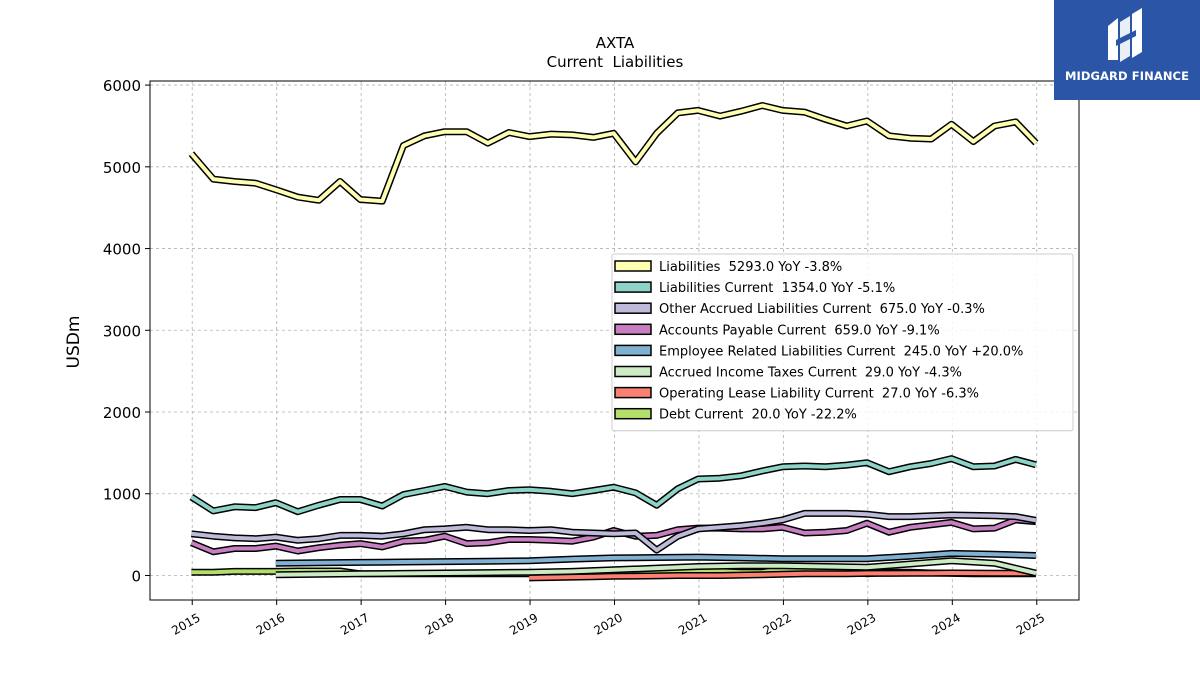  What do you see at coordinates (615, 62) in the screenshot?
I see `chart-subtitle: Current Liabilities` at bounding box center [615, 62].